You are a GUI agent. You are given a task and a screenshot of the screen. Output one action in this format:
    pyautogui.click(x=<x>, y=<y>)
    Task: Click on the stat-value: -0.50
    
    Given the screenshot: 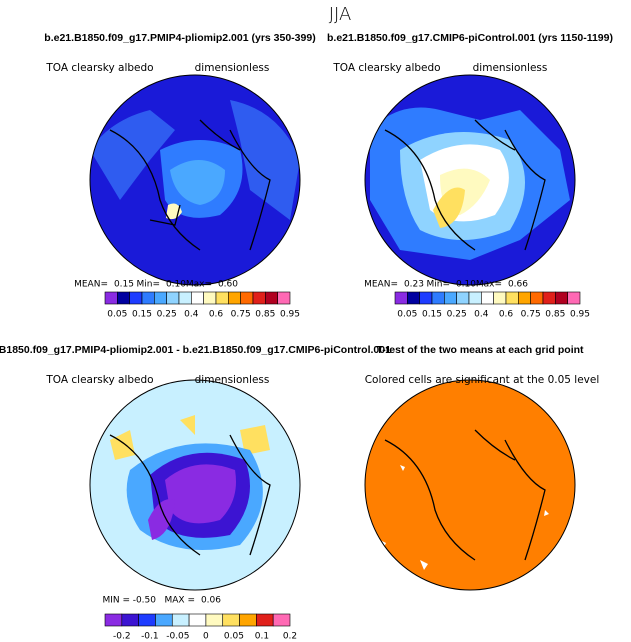 What is the action you would take?
    pyautogui.click(x=145, y=601)
    